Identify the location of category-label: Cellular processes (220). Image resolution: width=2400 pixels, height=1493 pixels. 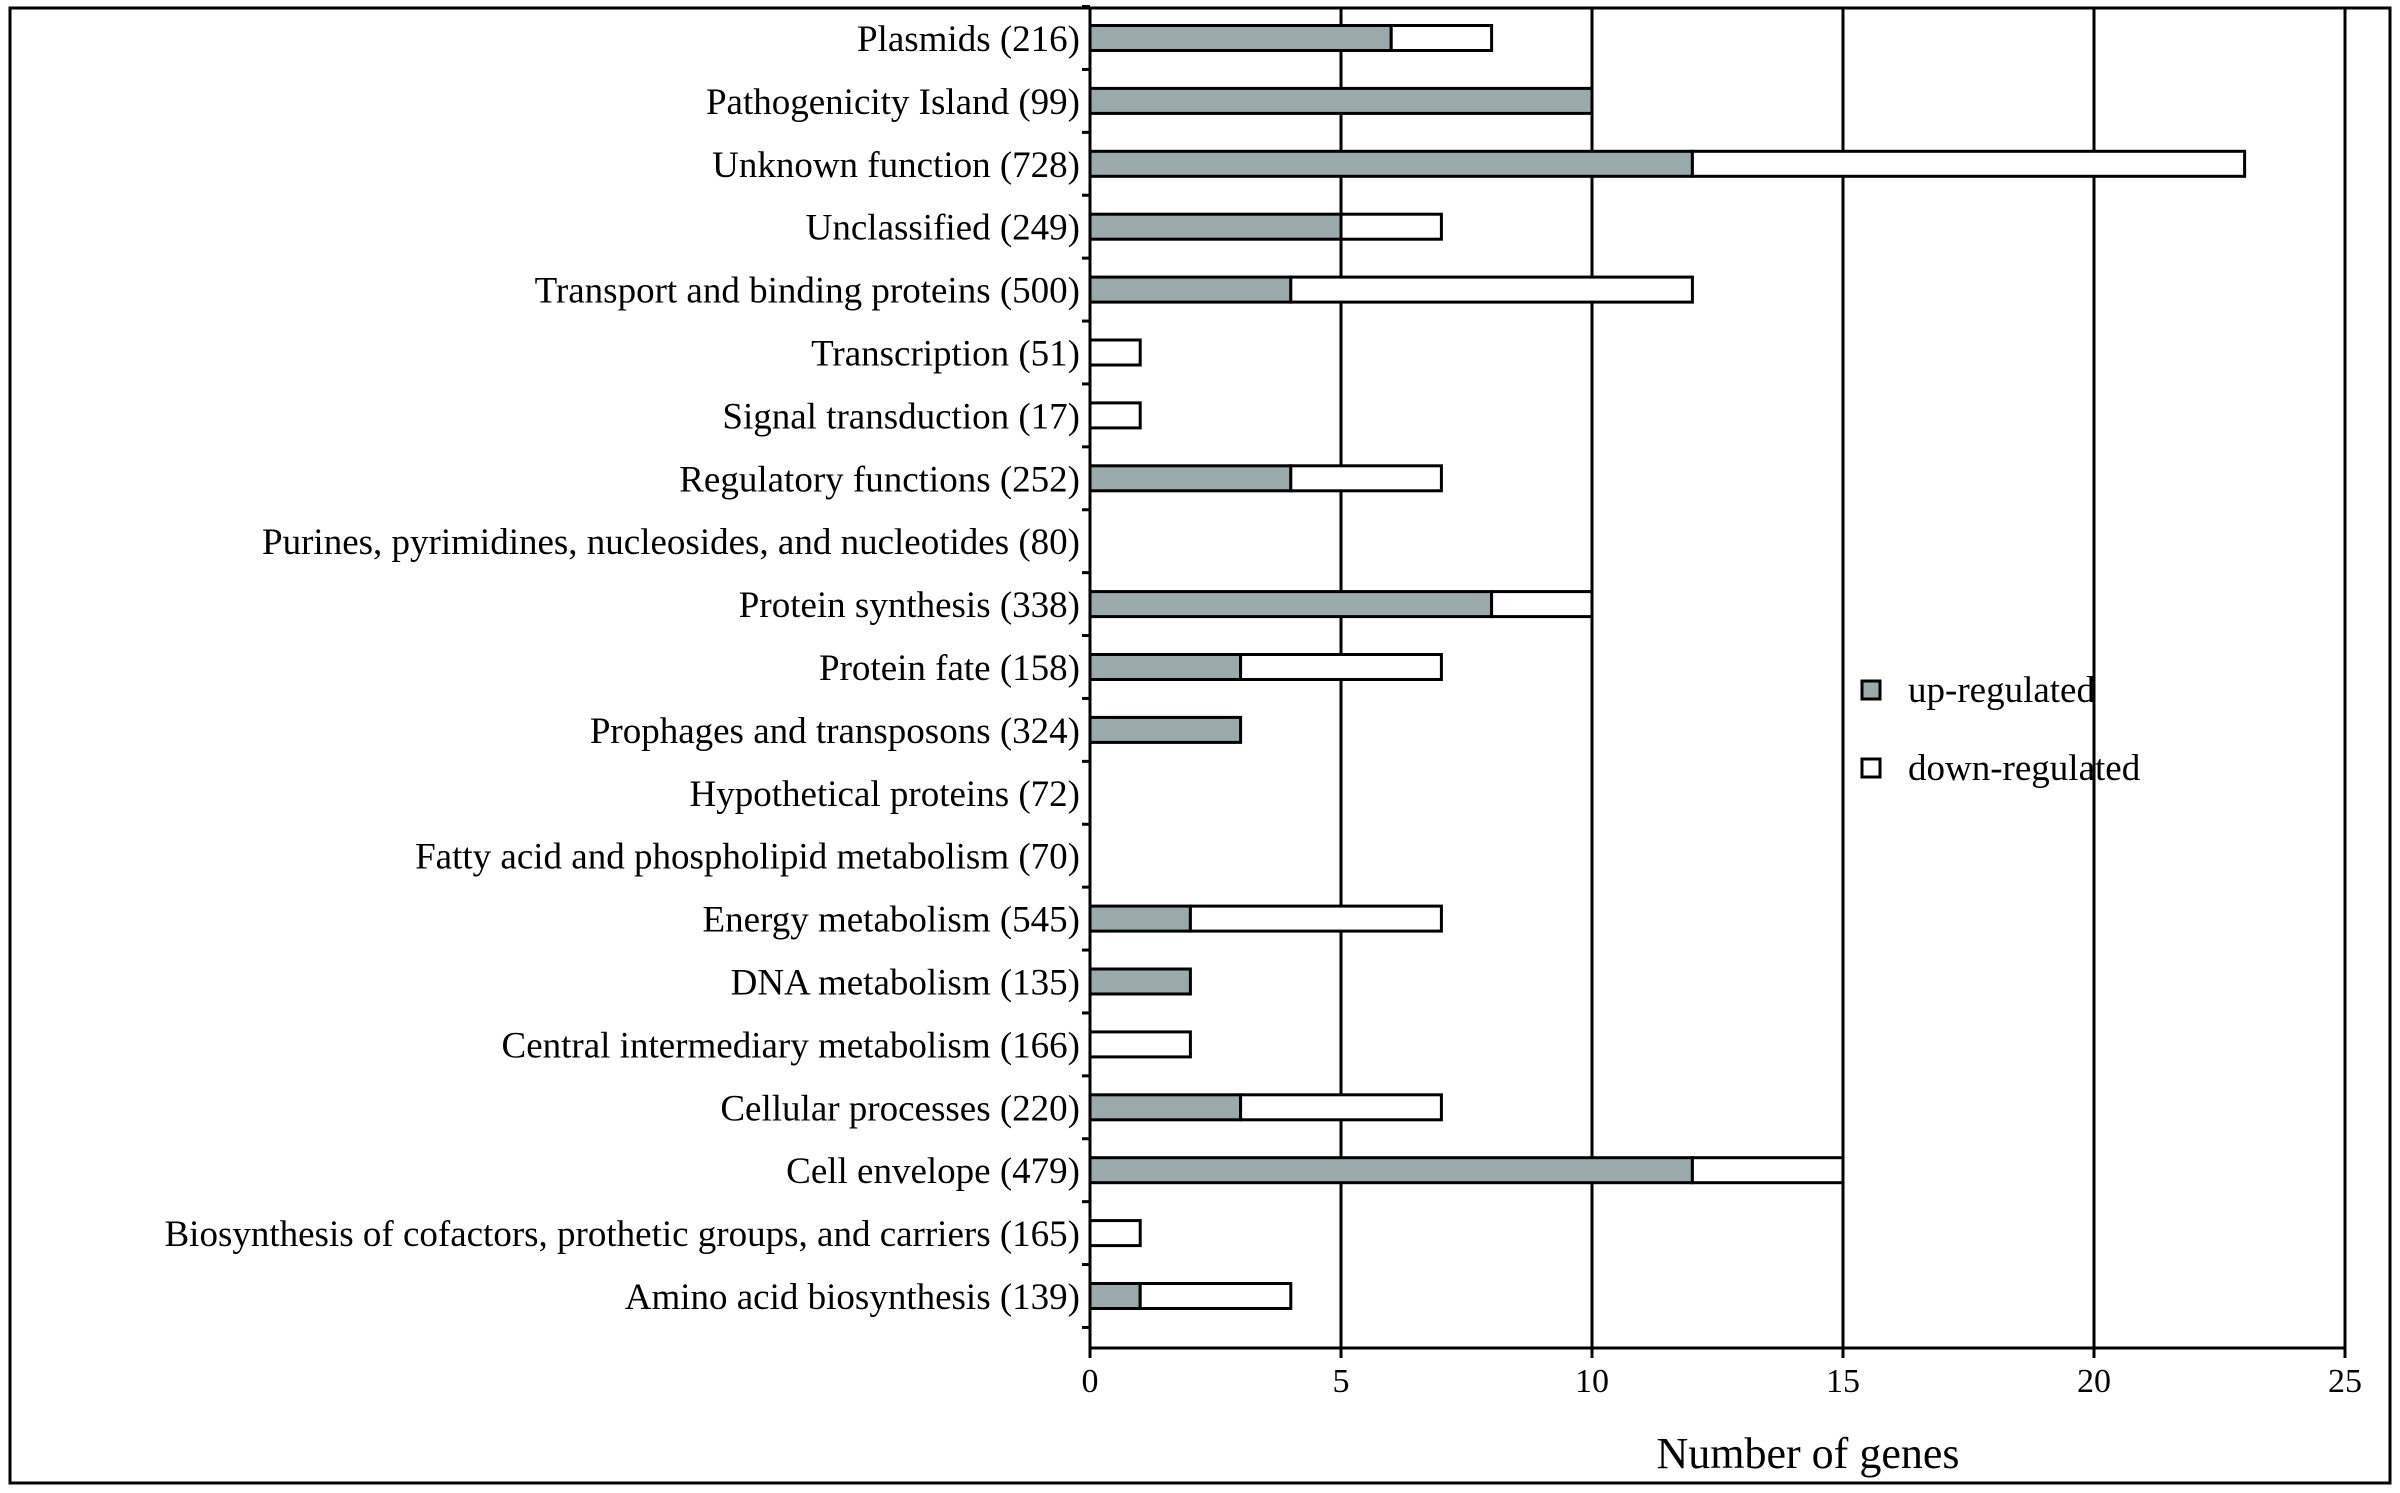
(900, 1108).